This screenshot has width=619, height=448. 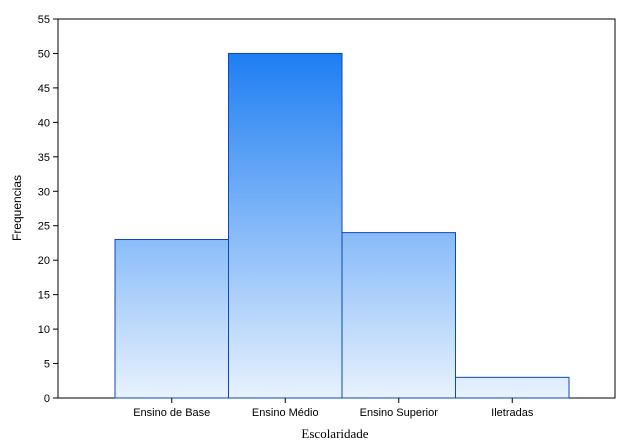 What do you see at coordinates (44, 20) in the screenshot?
I see `y-tick-label: 55` at bounding box center [44, 20].